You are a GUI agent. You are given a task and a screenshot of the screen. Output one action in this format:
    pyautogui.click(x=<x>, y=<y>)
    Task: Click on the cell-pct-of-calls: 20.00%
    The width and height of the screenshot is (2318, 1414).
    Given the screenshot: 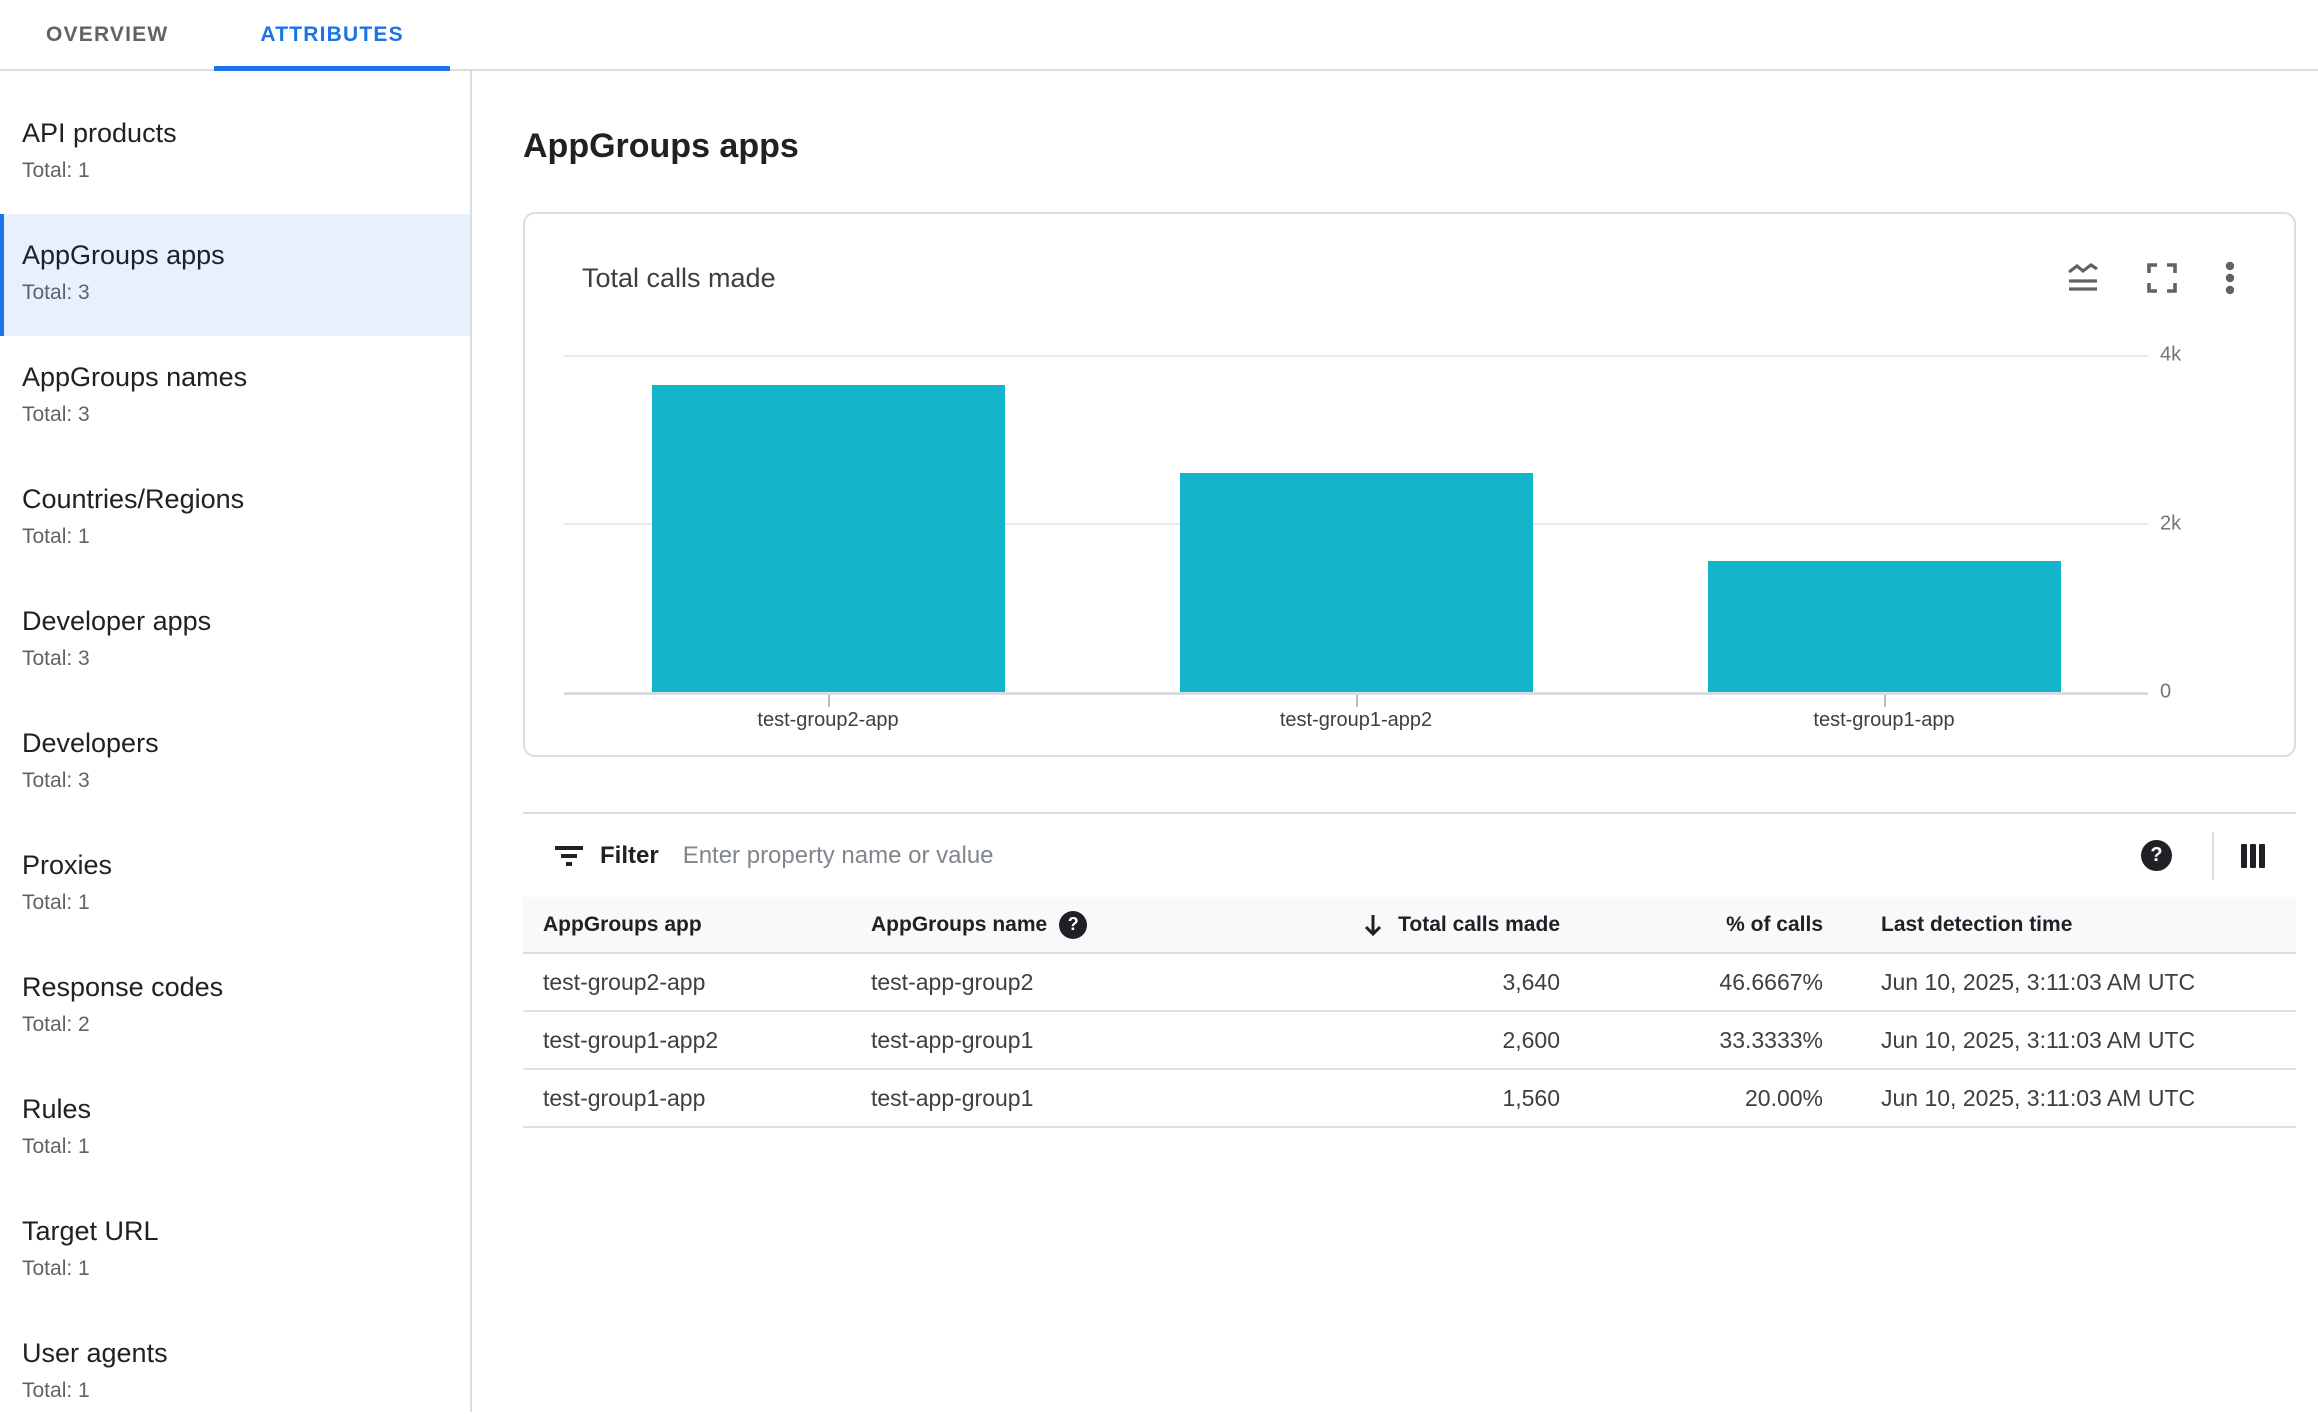 What is the action you would take?
    pyautogui.click(x=1783, y=1097)
    